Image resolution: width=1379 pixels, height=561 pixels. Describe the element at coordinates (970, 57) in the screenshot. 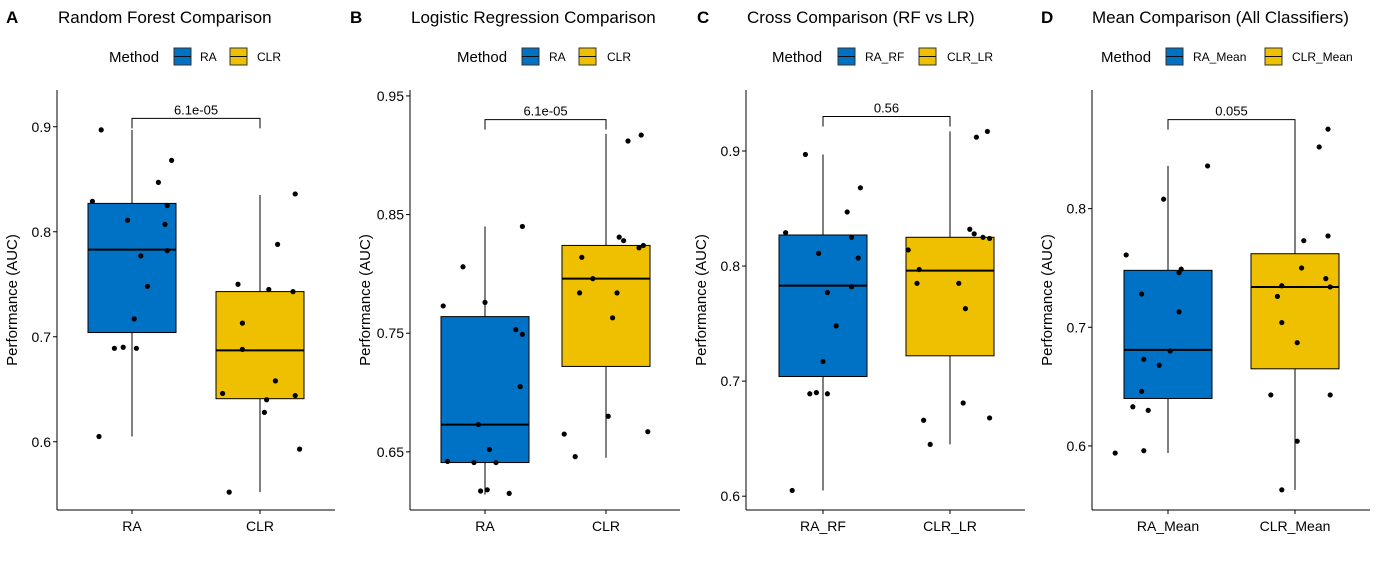

I see `legend-label: CLR_LR` at that location.